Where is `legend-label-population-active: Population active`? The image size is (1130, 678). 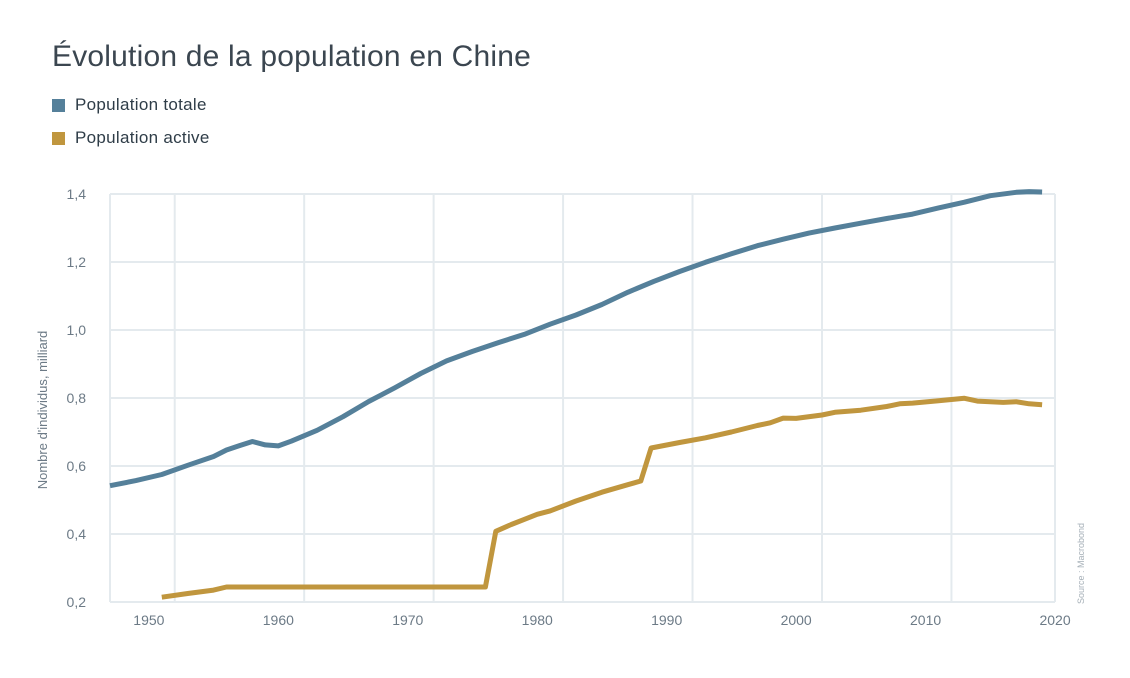
legend-label-population-active: Population active is located at coordinates (142, 137).